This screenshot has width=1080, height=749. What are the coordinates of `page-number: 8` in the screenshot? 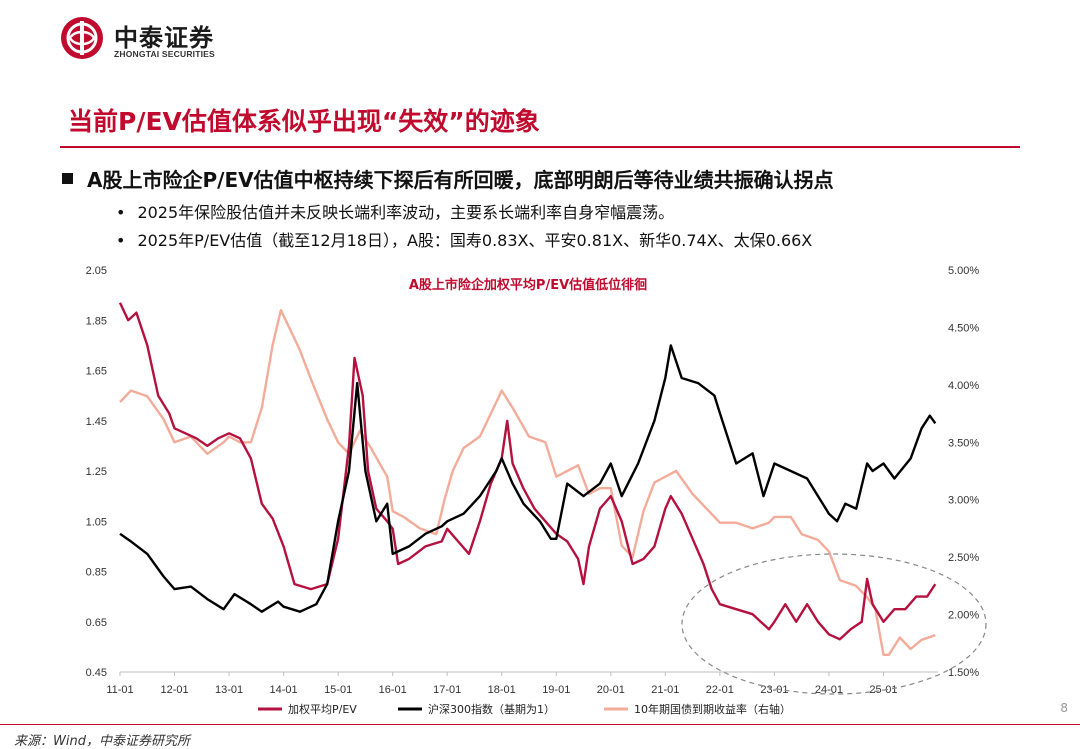 It's located at (1064, 708).